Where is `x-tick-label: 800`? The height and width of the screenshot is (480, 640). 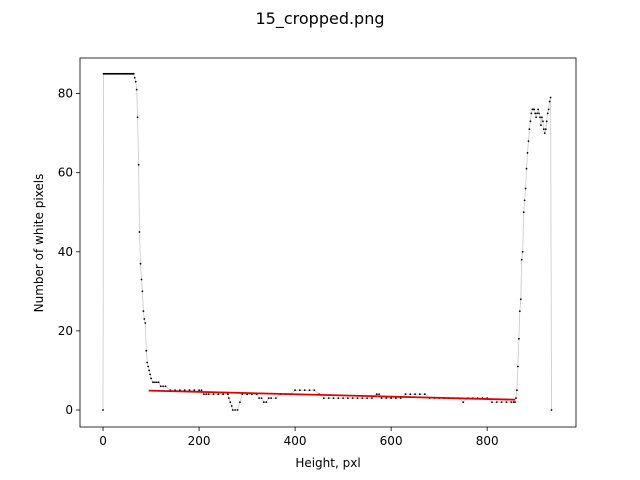 x-tick-label: 800 is located at coordinates (487, 441).